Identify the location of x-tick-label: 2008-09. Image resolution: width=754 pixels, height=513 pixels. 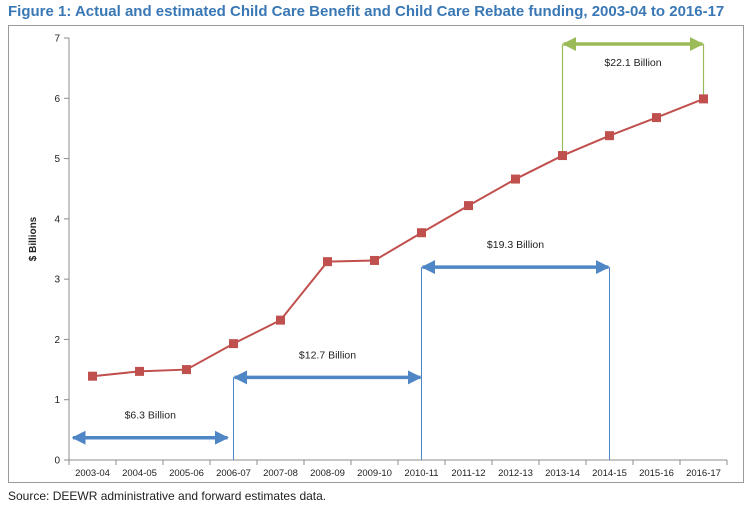
(327, 473).